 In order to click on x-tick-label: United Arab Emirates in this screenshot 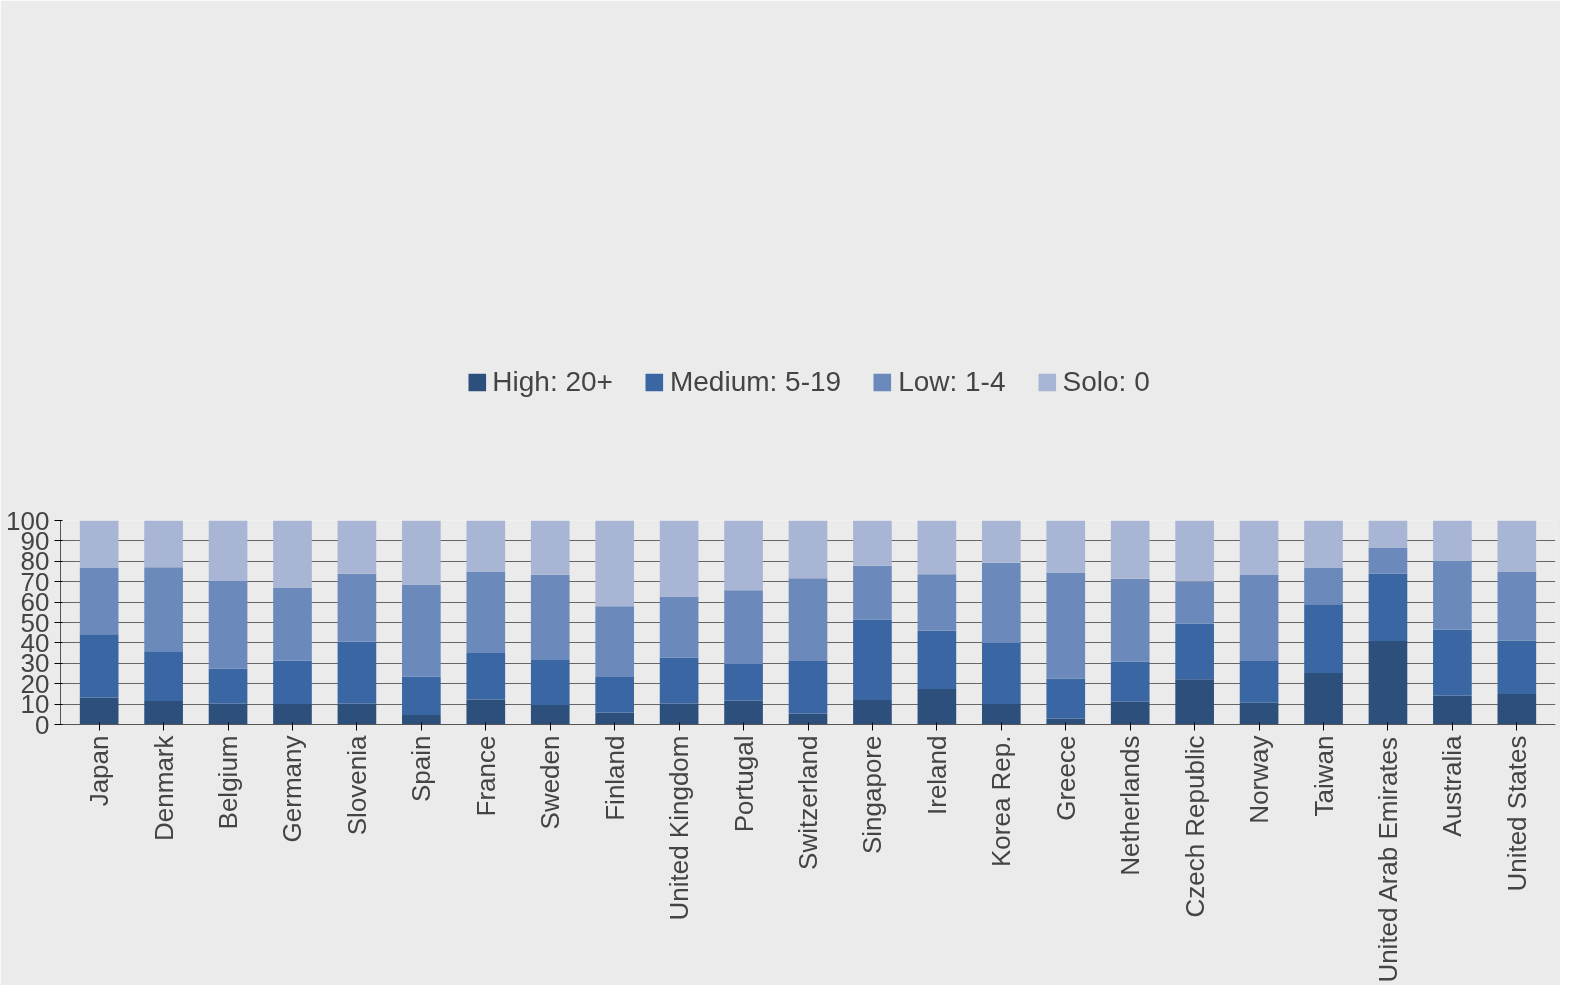, I will do `click(1387, 859)`.